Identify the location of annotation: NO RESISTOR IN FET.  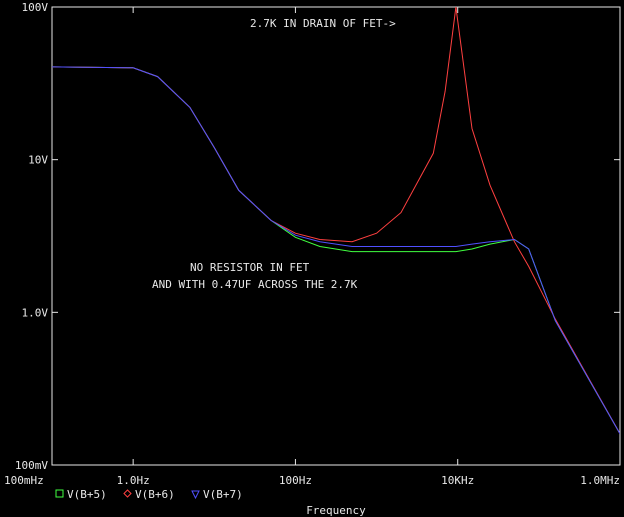
(250, 267).